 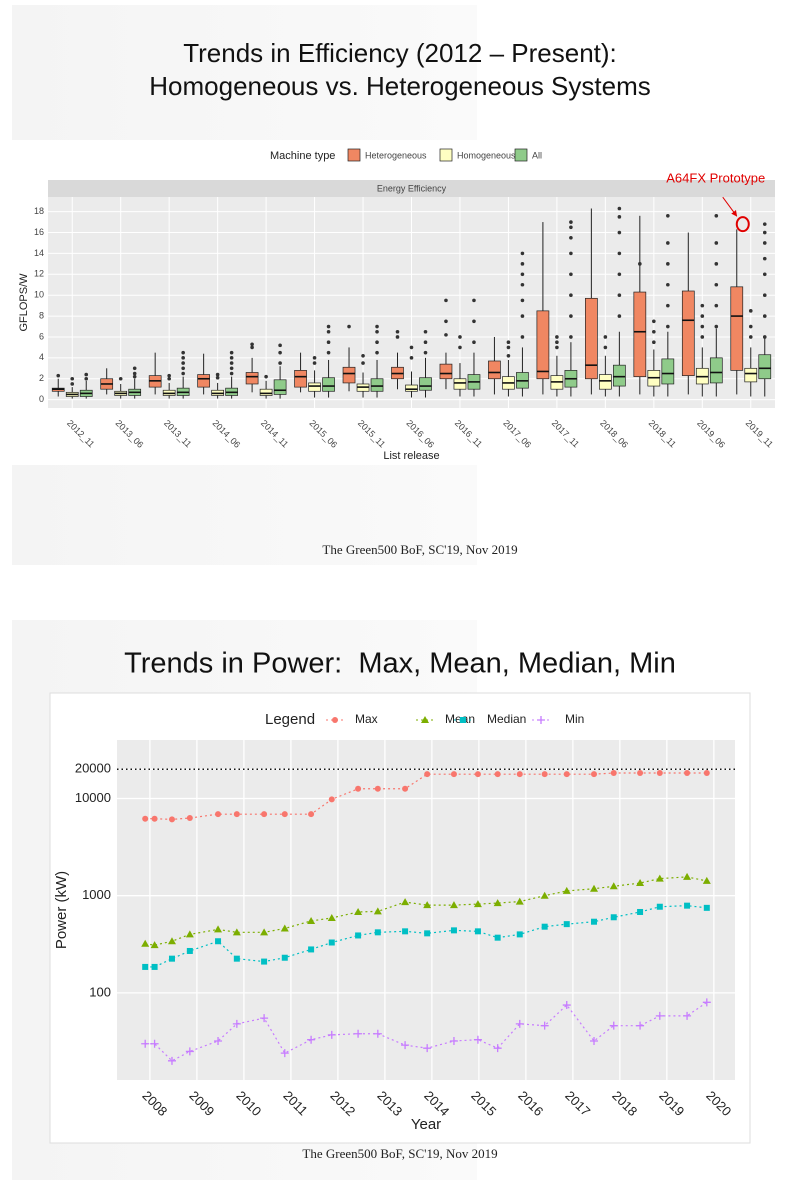 What do you see at coordinates (521, 155) in the screenshot?
I see `legend-key` at bounding box center [521, 155].